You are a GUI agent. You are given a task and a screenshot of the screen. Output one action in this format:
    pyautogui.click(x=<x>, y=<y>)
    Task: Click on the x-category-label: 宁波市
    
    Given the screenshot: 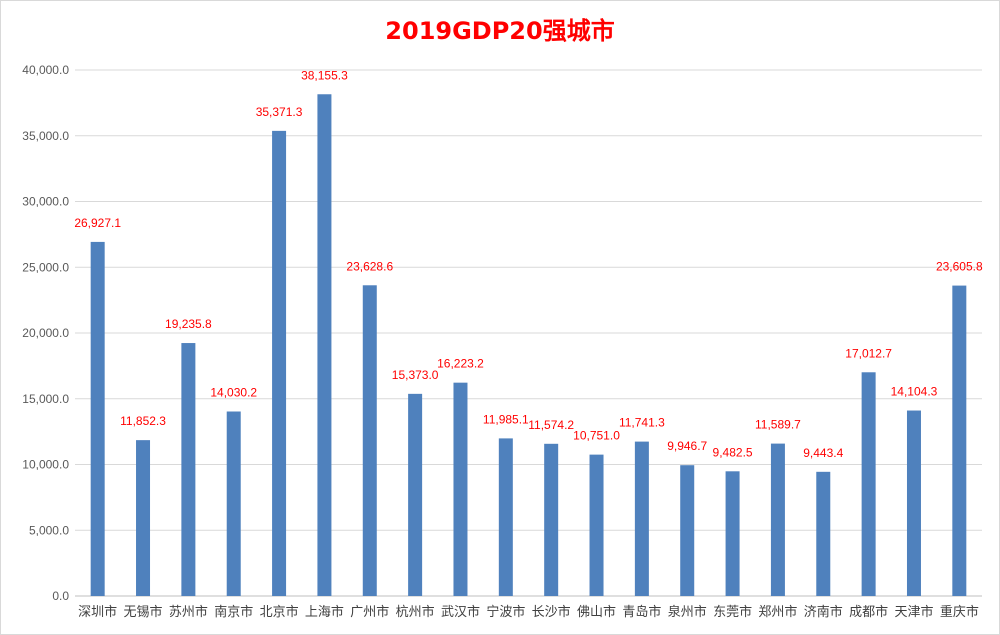 What is the action you would take?
    pyautogui.click(x=505, y=612)
    